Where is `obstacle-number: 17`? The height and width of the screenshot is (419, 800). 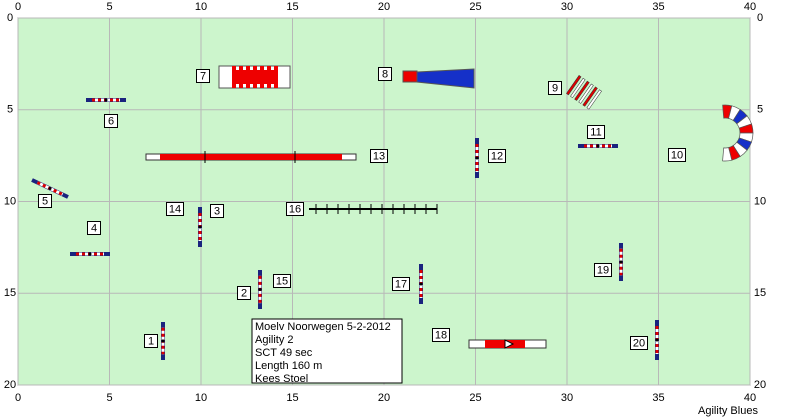 obstacle-number: 17 is located at coordinates (401, 284).